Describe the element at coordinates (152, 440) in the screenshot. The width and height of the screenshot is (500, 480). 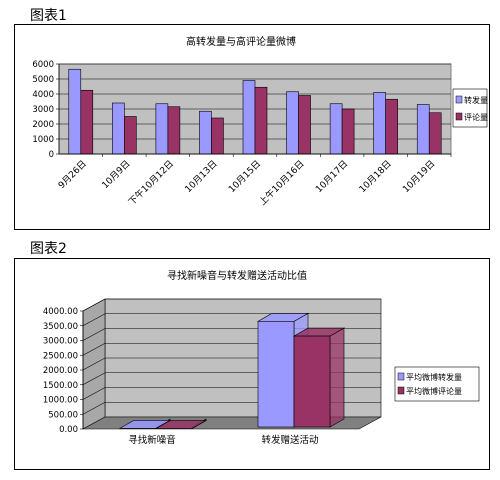
I see `chart2-category-label: 寻找新噪音` at that location.